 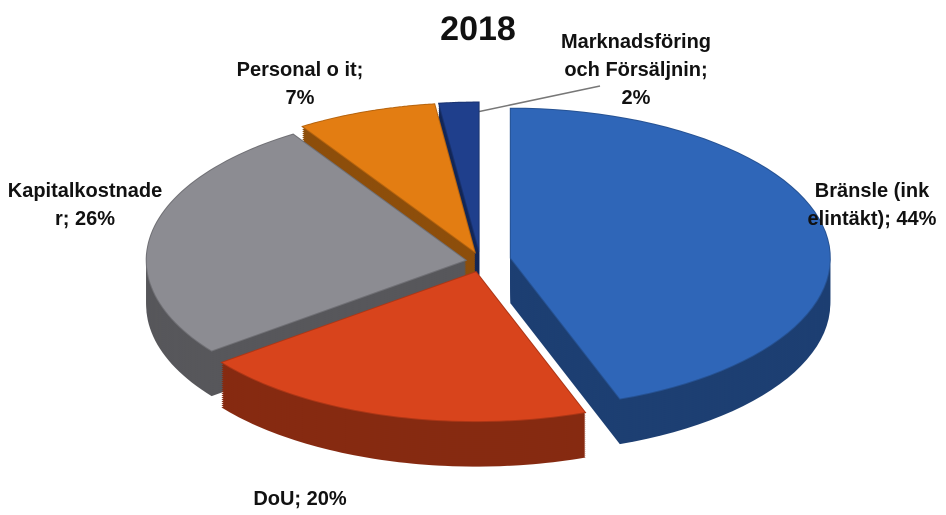 I want to click on leader-line, so click(x=529, y=101).